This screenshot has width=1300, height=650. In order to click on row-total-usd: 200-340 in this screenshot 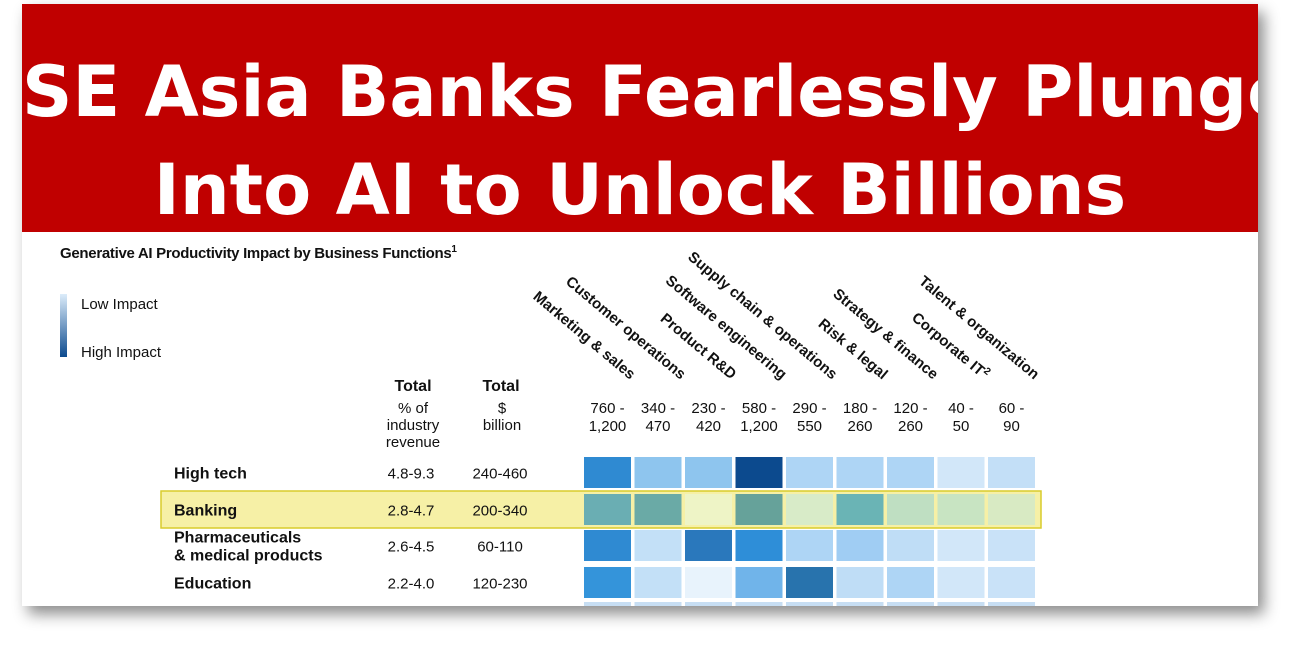, I will do `click(499, 511)`.